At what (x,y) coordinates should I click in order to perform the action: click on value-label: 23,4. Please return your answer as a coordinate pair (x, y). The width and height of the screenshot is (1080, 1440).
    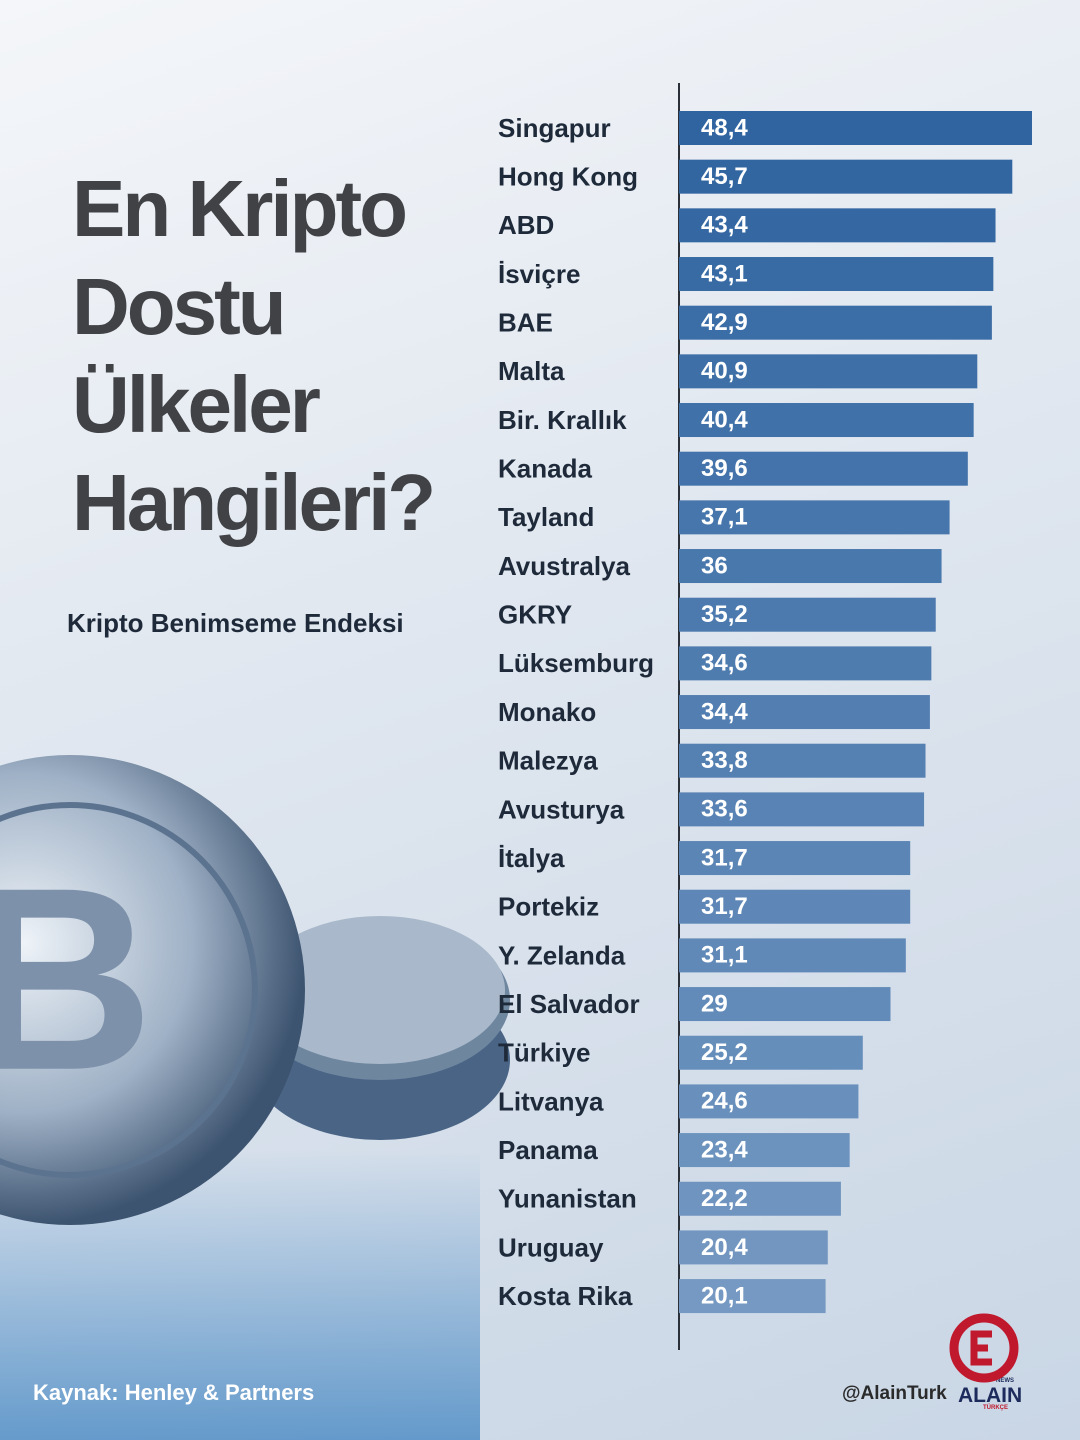
    Looking at the image, I should click on (724, 1149).